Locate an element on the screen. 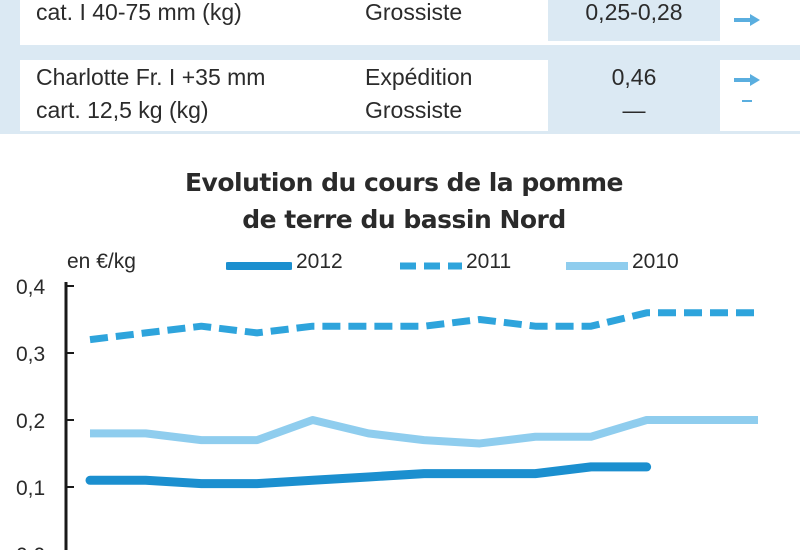 This screenshot has height=550, width=800. price-cell: 0,25-0,28 is located at coordinates (634, 20).